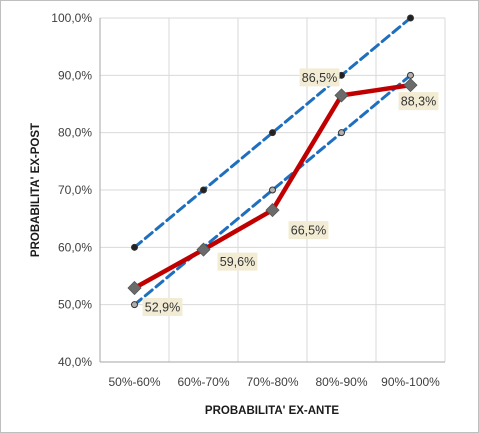 Image resolution: width=479 pixels, height=433 pixels. What do you see at coordinates (75, 247) in the screenshot?
I see `y-tick-label: 60,0%` at bounding box center [75, 247].